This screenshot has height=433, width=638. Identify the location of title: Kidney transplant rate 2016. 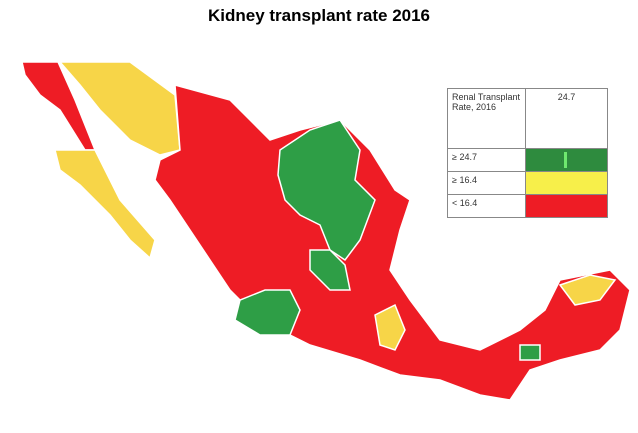
(319, 15).